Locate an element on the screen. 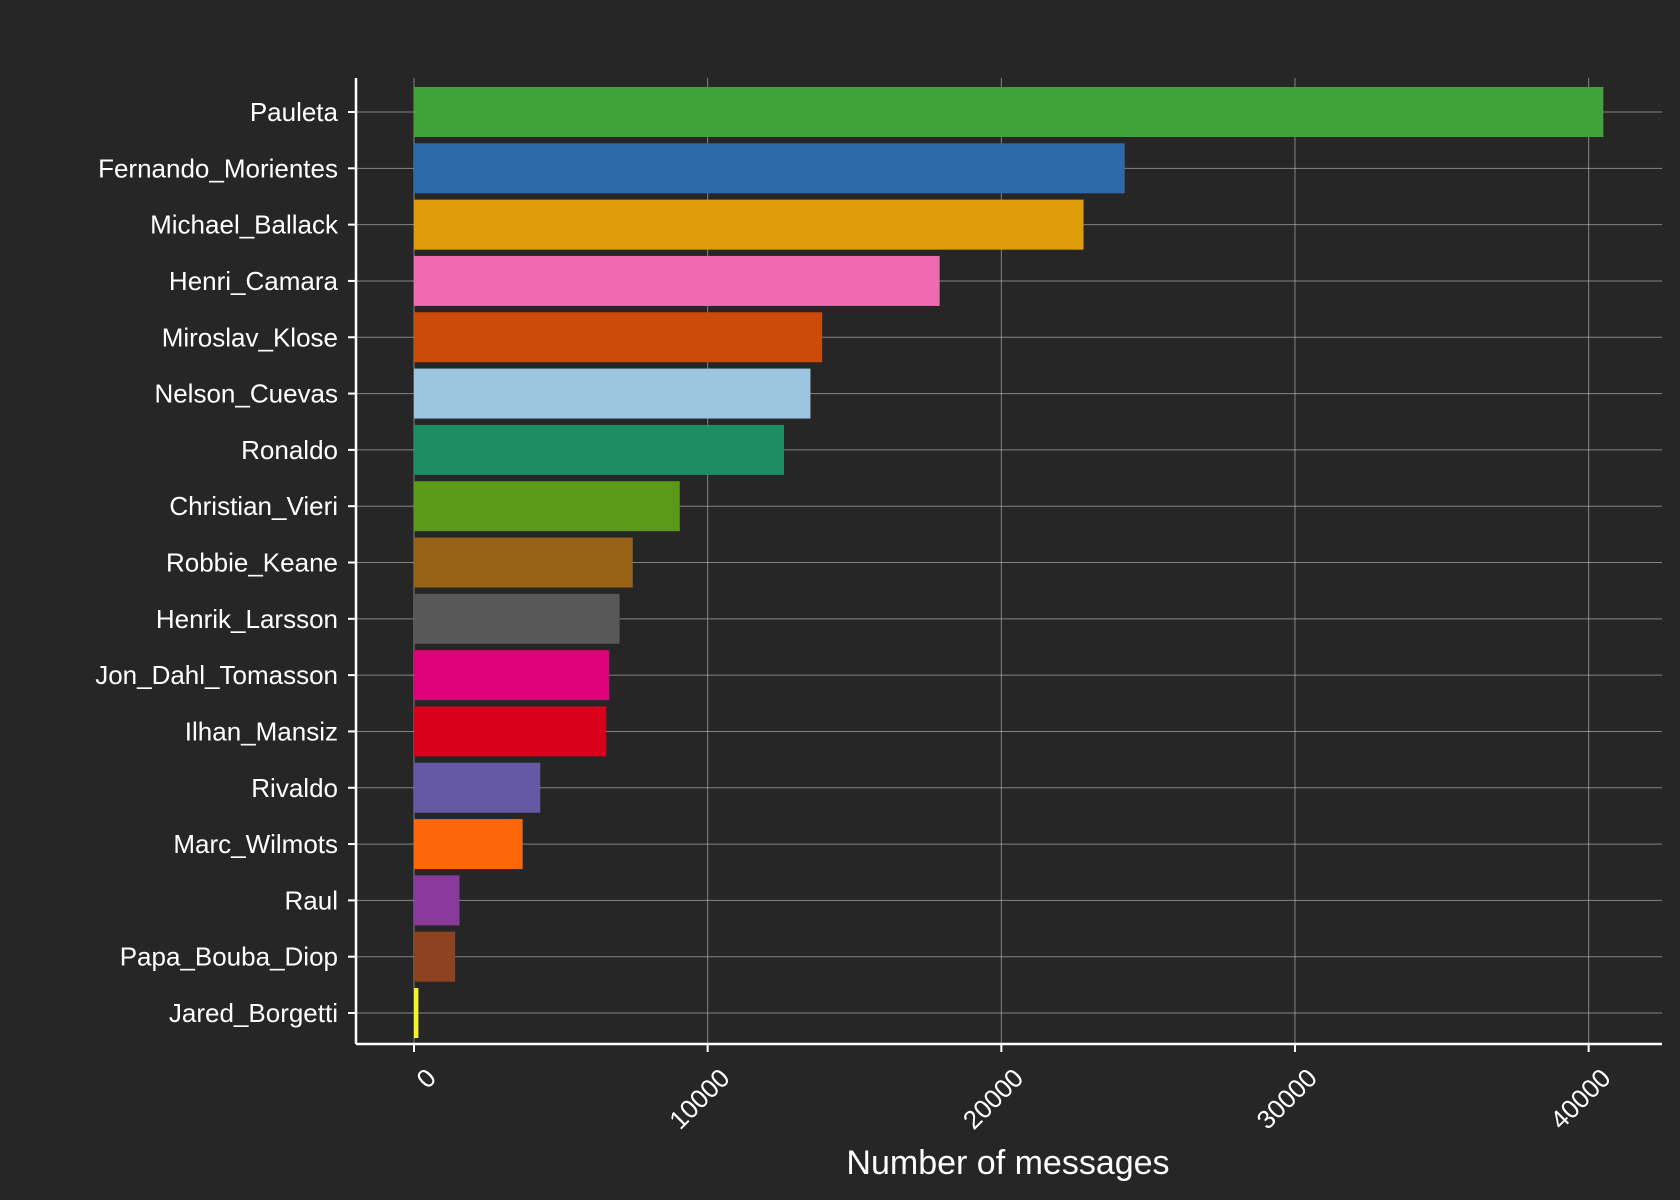  category-label: Raul is located at coordinates (311, 900).